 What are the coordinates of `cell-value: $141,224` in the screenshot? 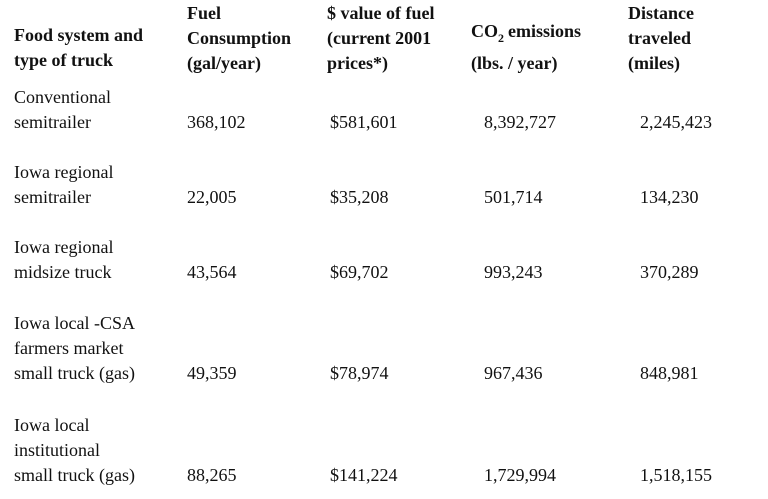 It's located at (364, 475).